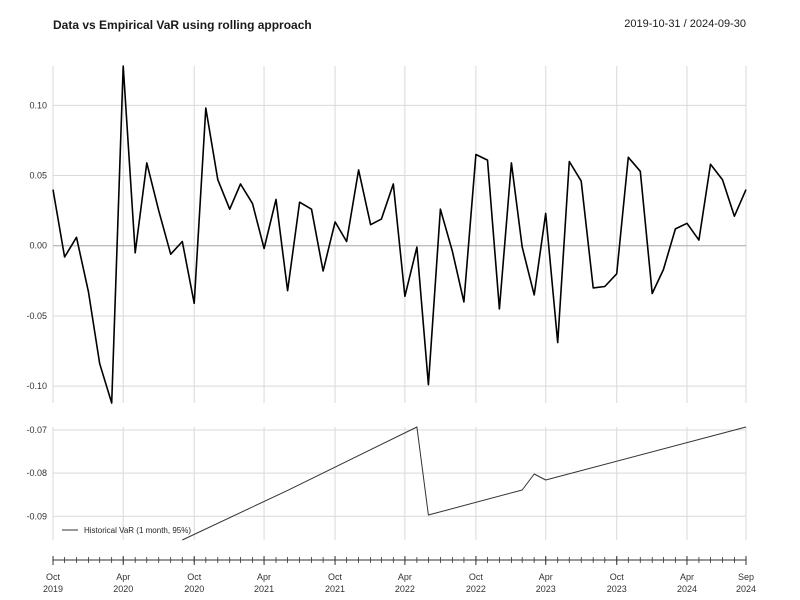  What do you see at coordinates (36, 386) in the screenshot?
I see `y-tick-label: -0.10` at bounding box center [36, 386].